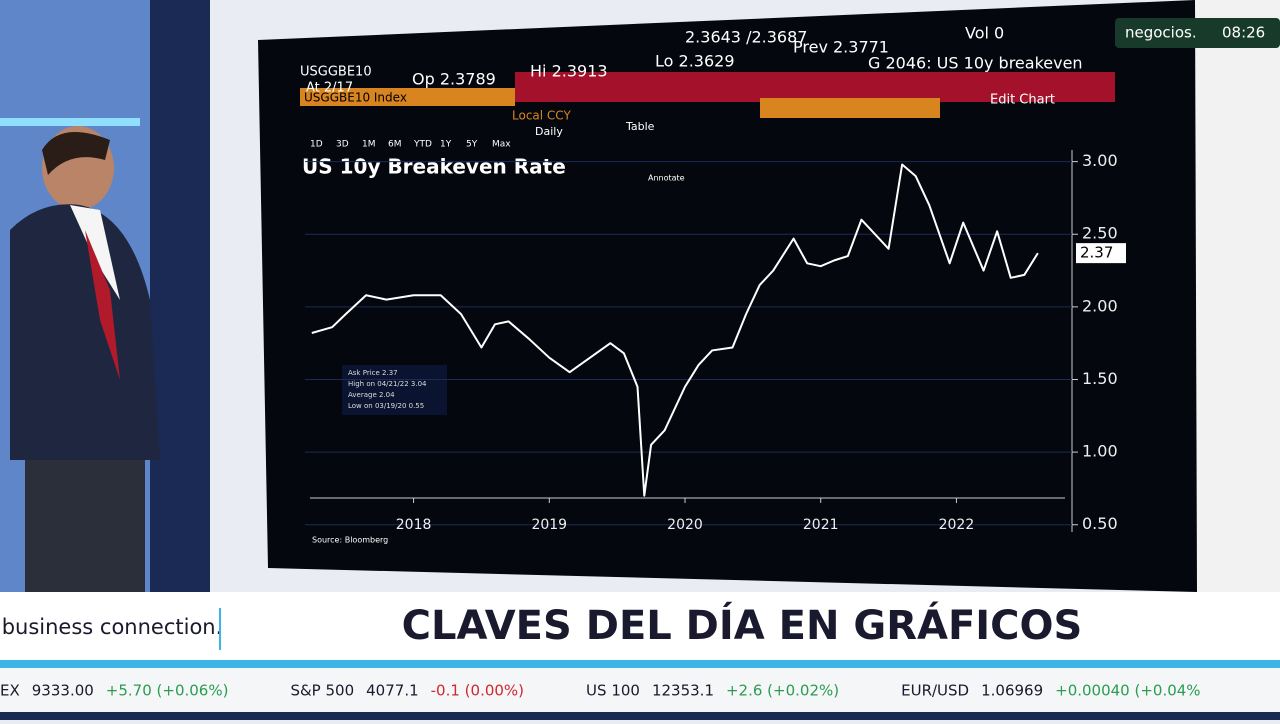  What do you see at coordinates (1127, 691) in the screenshot?
I see `ticker-text: +0.00040 (+0.04%` at bounding box center [1127, 691].